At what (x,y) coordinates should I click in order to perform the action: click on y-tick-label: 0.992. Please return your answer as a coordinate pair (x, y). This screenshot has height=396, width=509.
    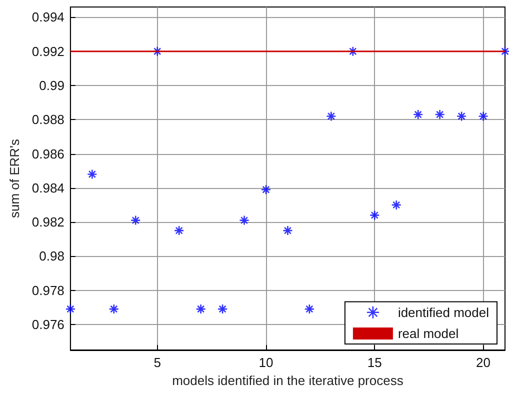
    Looking at the image, I should click on (48, 51).